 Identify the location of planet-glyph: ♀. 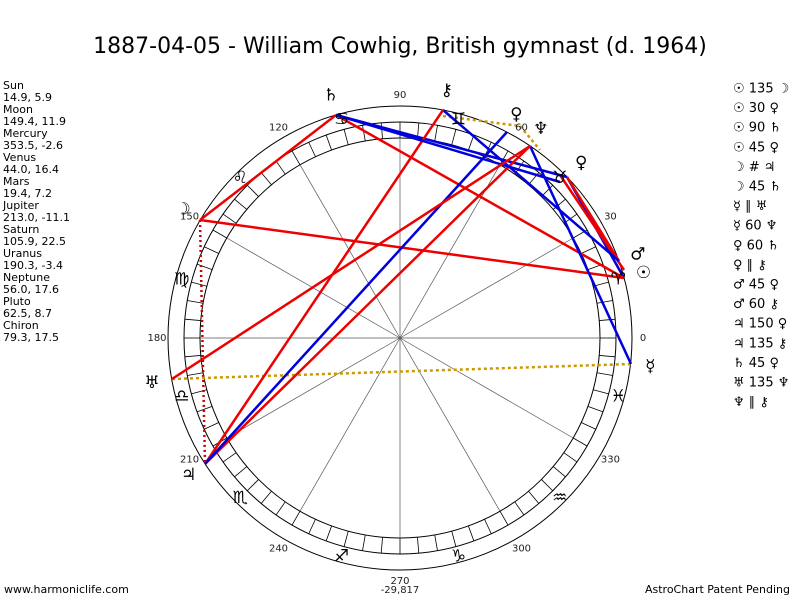
(516, 114).